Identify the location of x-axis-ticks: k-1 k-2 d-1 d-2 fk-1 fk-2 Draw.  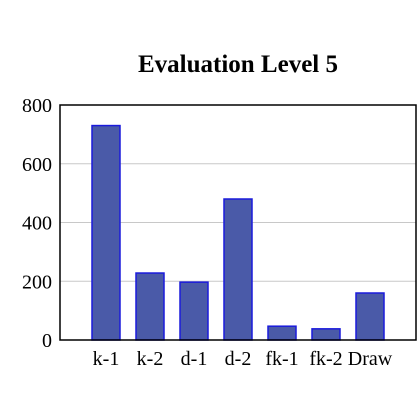
(243, 359).